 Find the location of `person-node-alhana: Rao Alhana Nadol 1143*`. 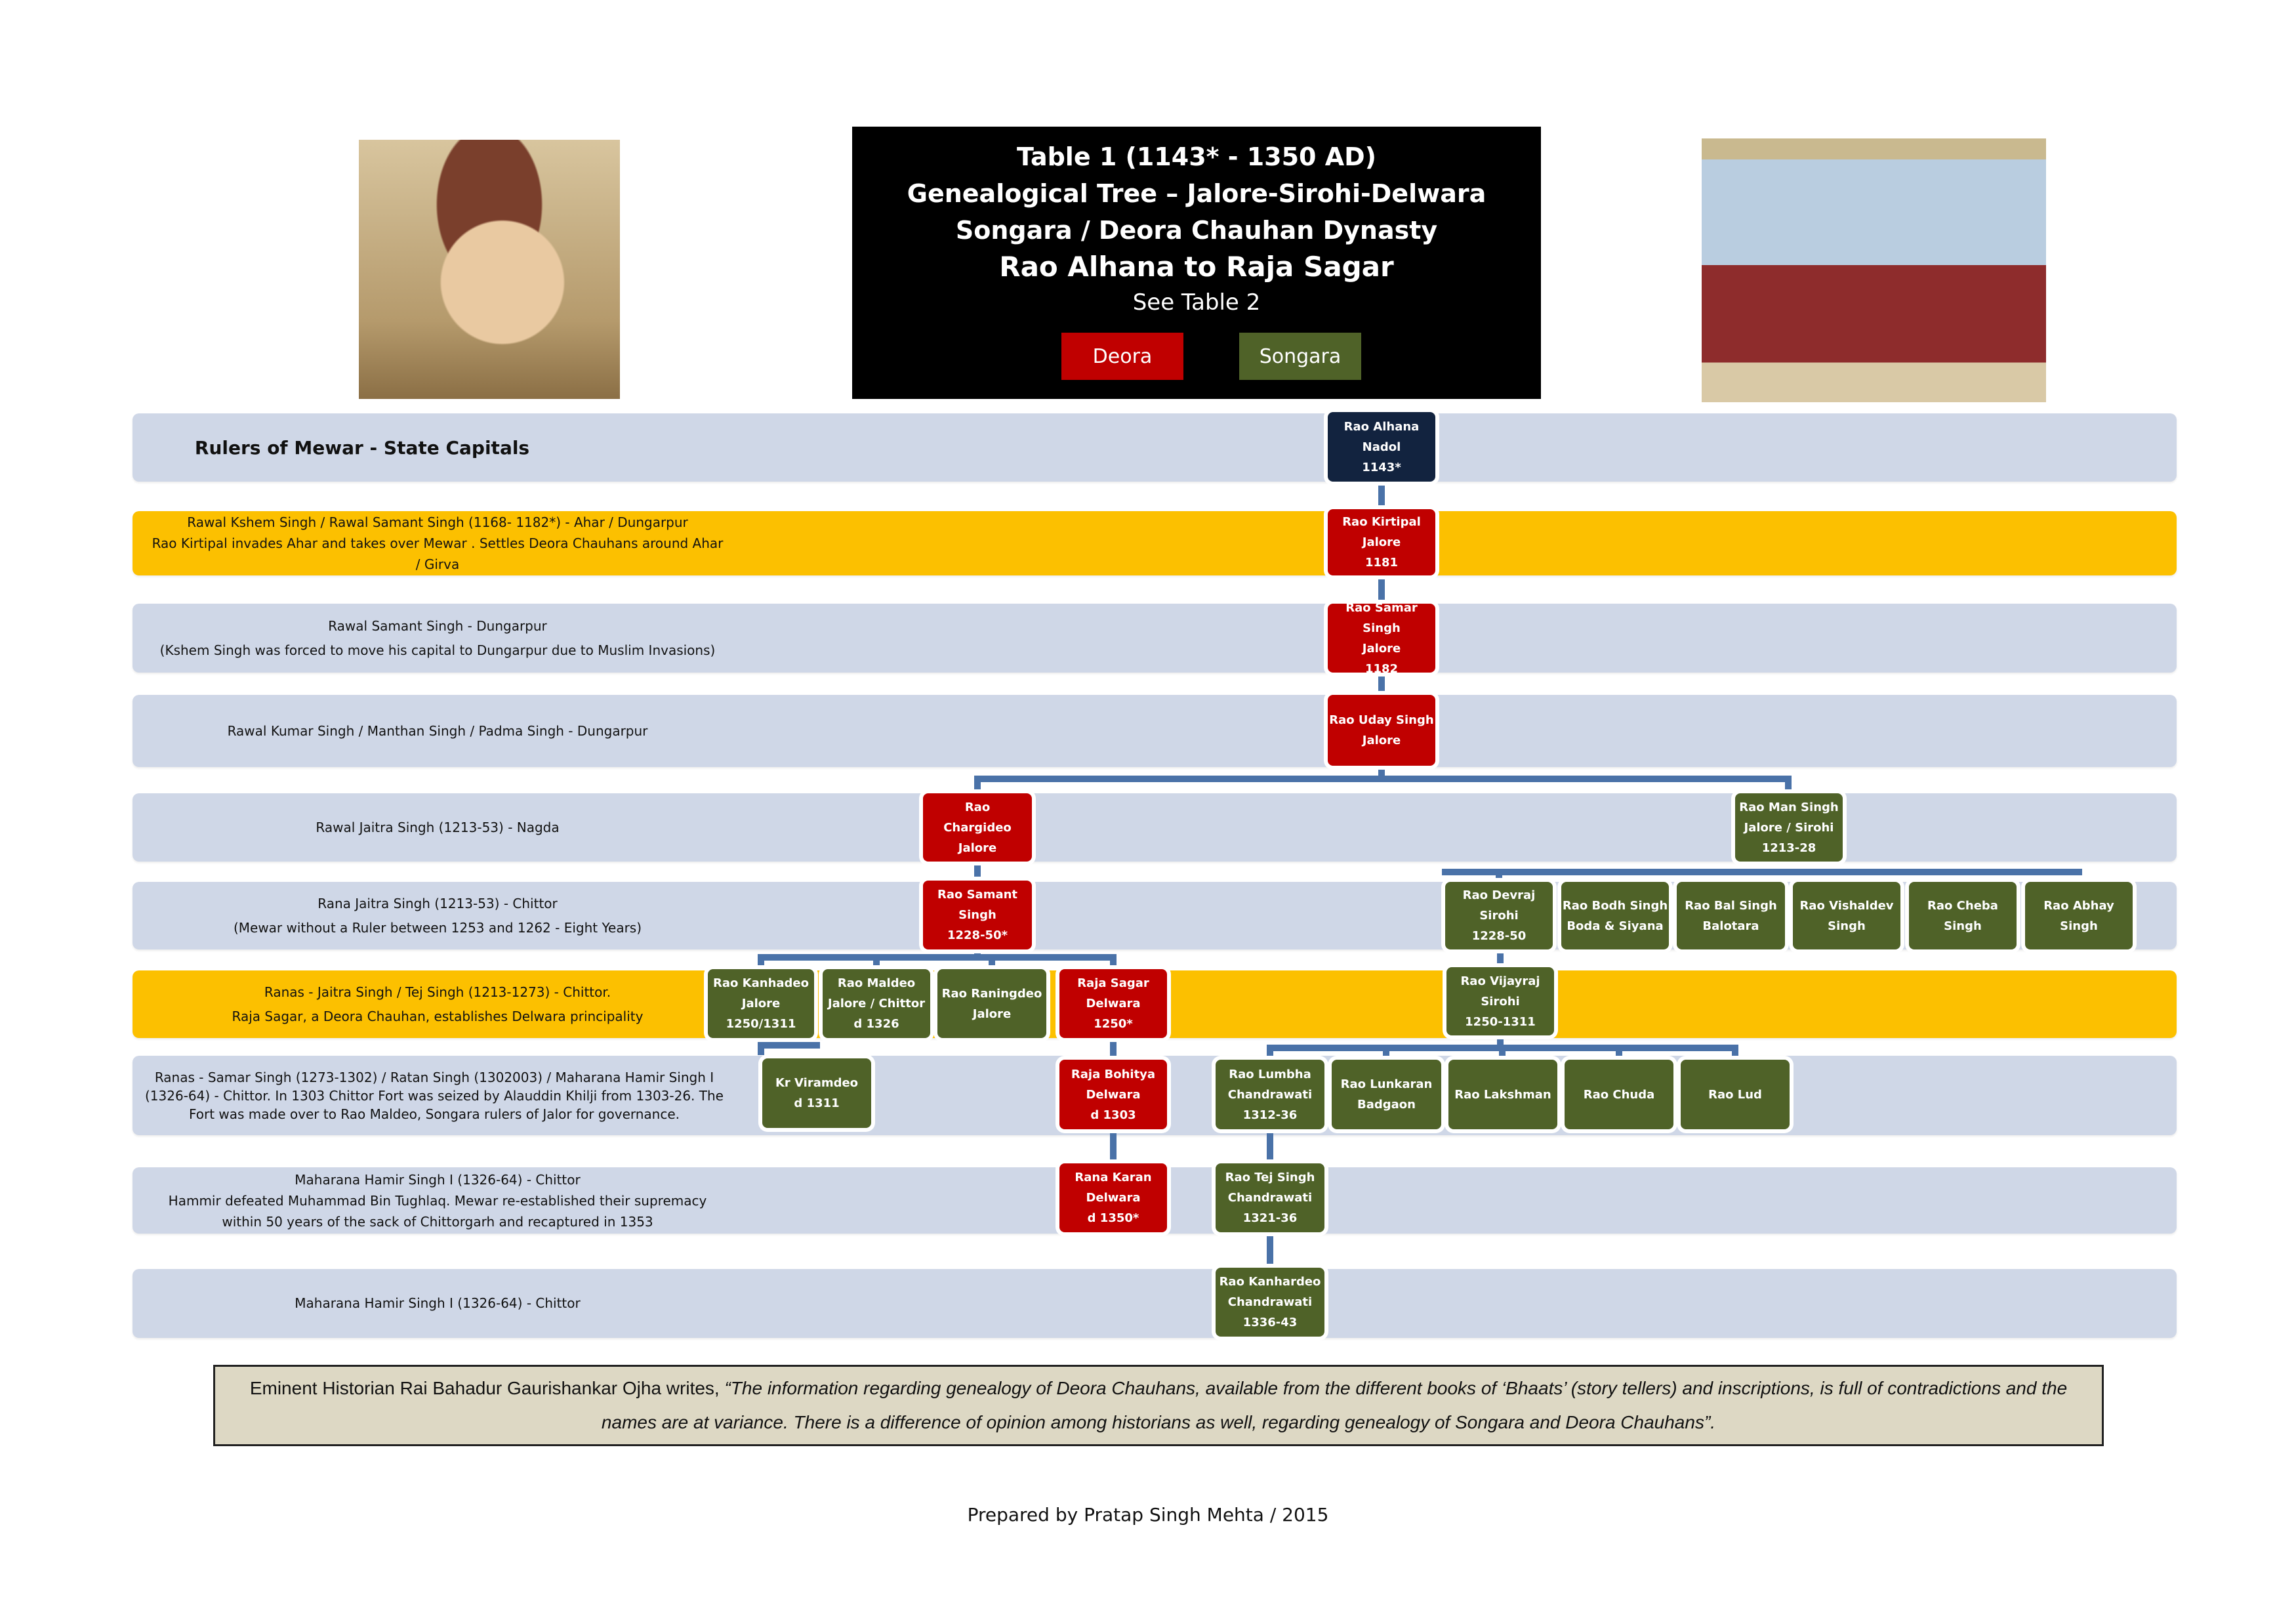

person-node-alhana: Rao Alhana Nadol 1143* is located at coordinates (1381, 447).